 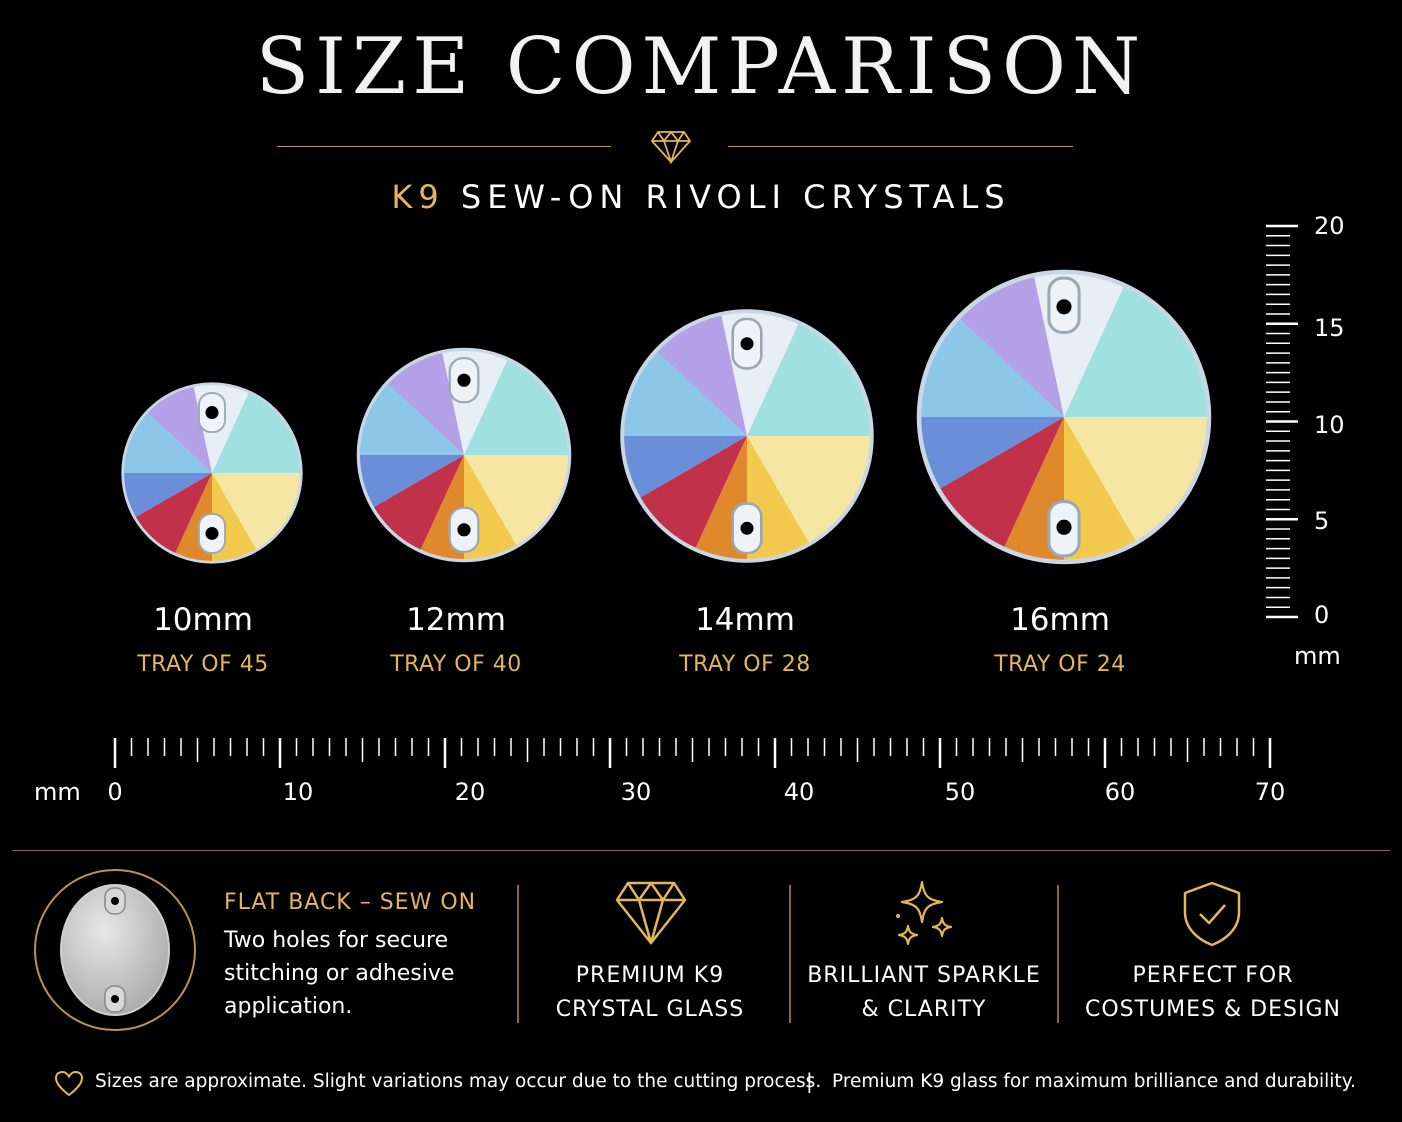 I want to click on premium-title-line: PREMIUM K9, so click(x=650, y=975).